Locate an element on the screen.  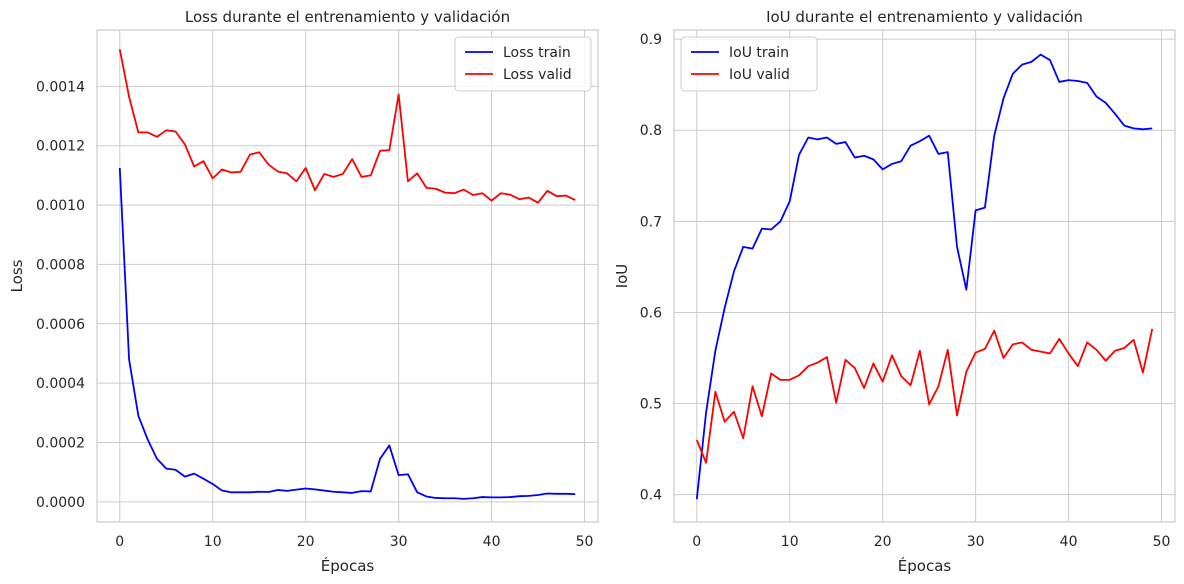
y-tick-label: 0.0012 is located at coordinates (60, 147).